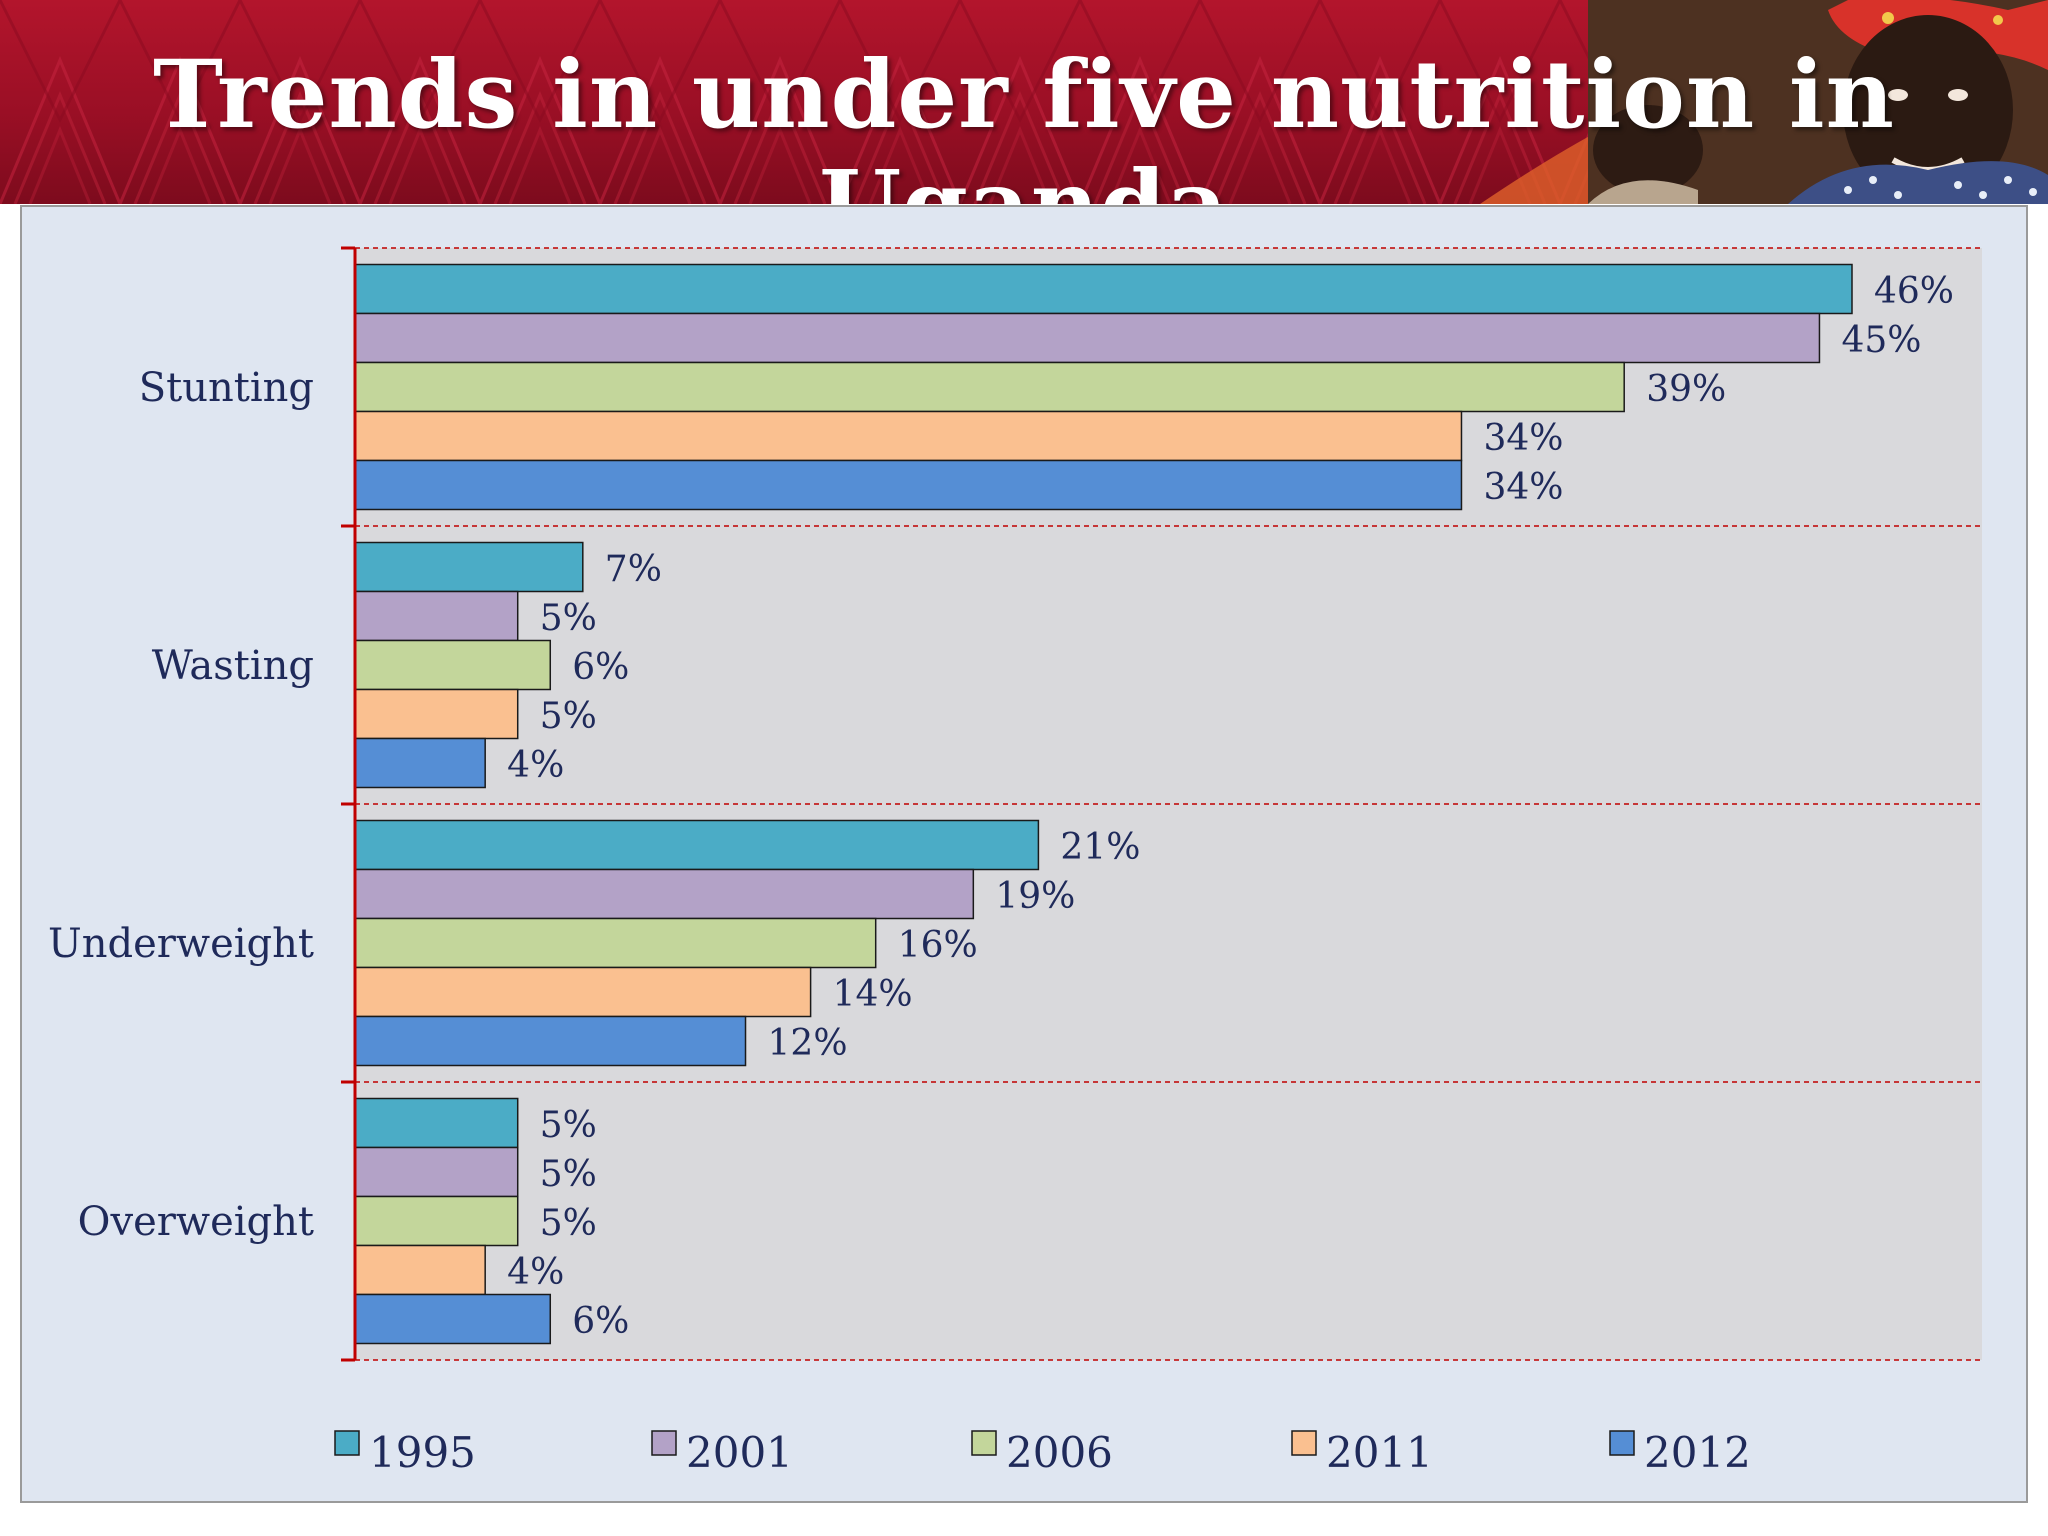 This screenshot has width=2048, height=1536. I want to click on bar-overweight-2006, so click(436, 1221).